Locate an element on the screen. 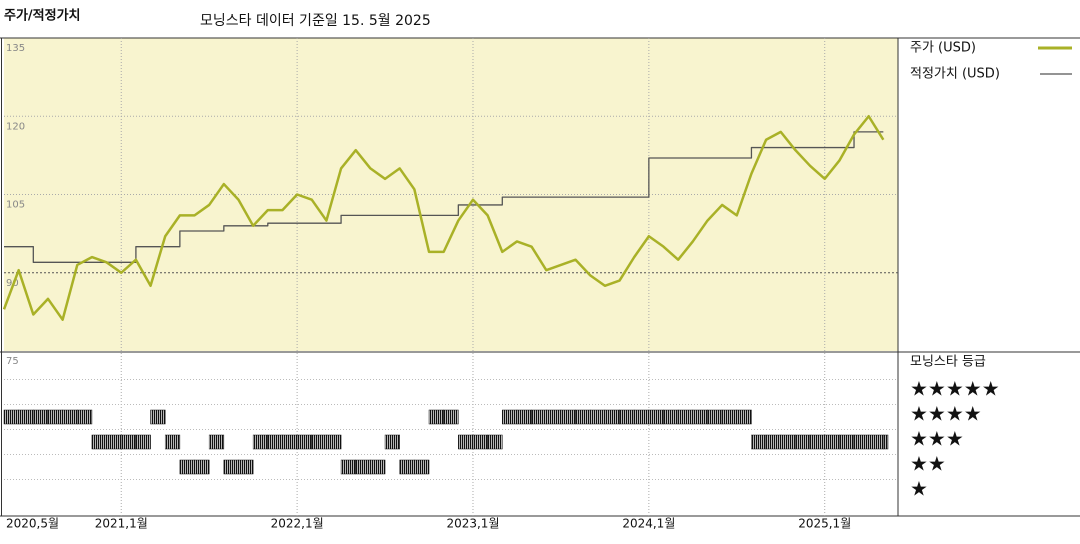 This screenshot has width=1080, height=544. x-tick-label: 2020,5월 is located at coordinates (32, 524).